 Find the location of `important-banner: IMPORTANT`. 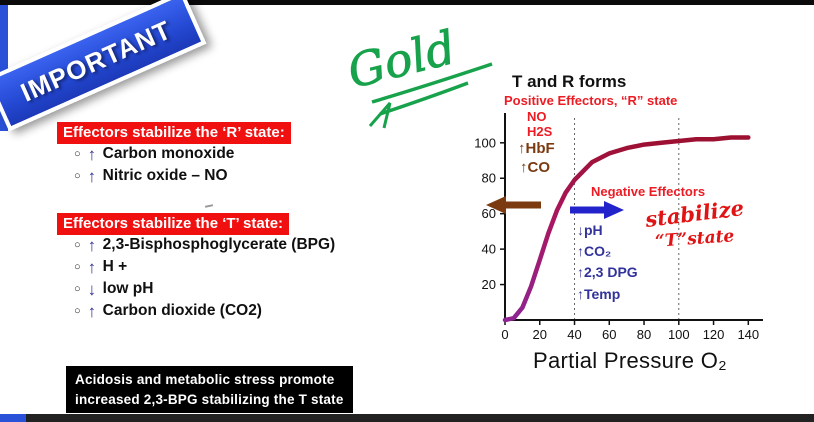

important-banner: IMPORTANT is located at coordinates (103, 66).